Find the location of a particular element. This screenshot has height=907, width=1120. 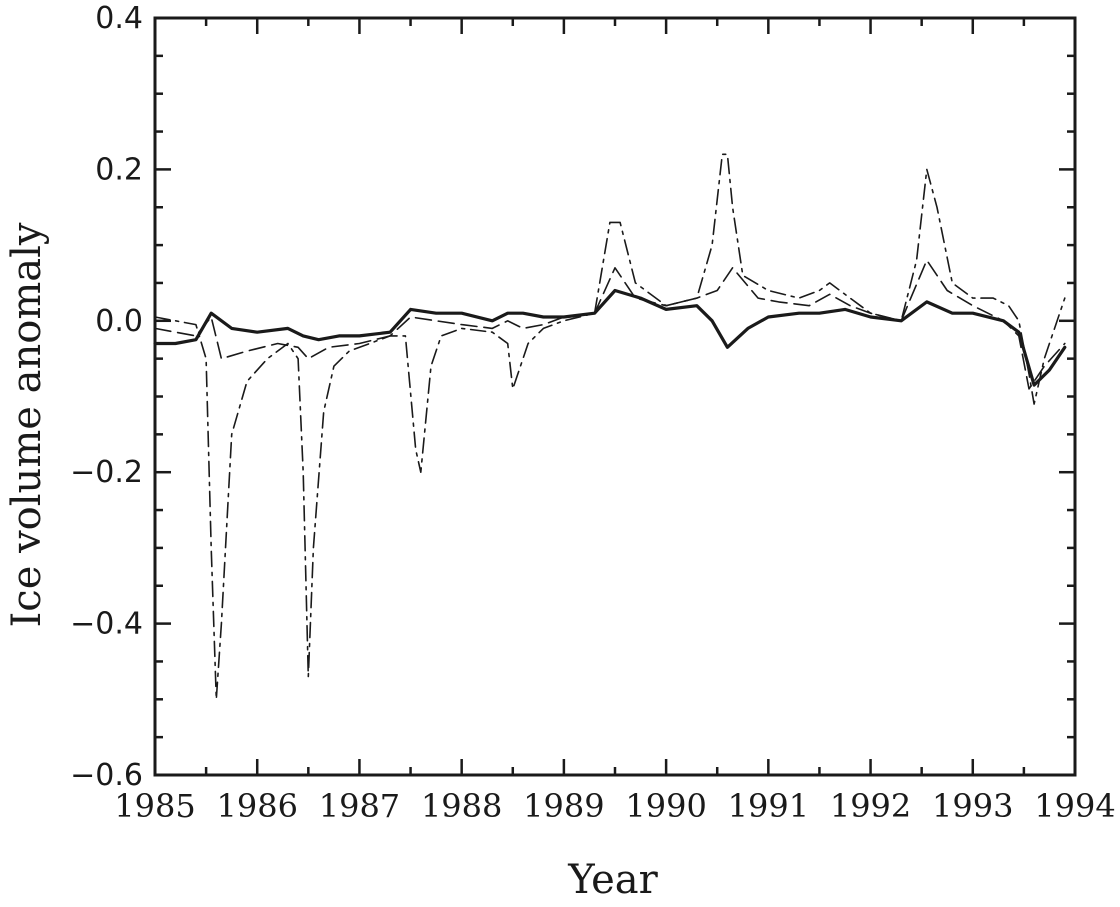

series-solid is located at coordinates (610, 337).